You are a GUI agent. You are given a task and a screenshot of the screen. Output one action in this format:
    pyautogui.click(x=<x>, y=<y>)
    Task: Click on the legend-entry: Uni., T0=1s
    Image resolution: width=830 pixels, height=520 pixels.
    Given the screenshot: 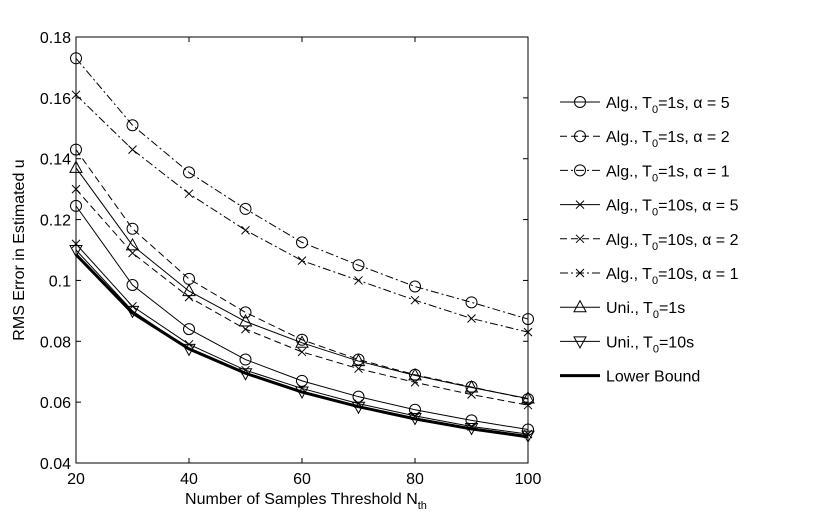 What is the action you would take?
    pyautogui.click(x=622, y=310)
    